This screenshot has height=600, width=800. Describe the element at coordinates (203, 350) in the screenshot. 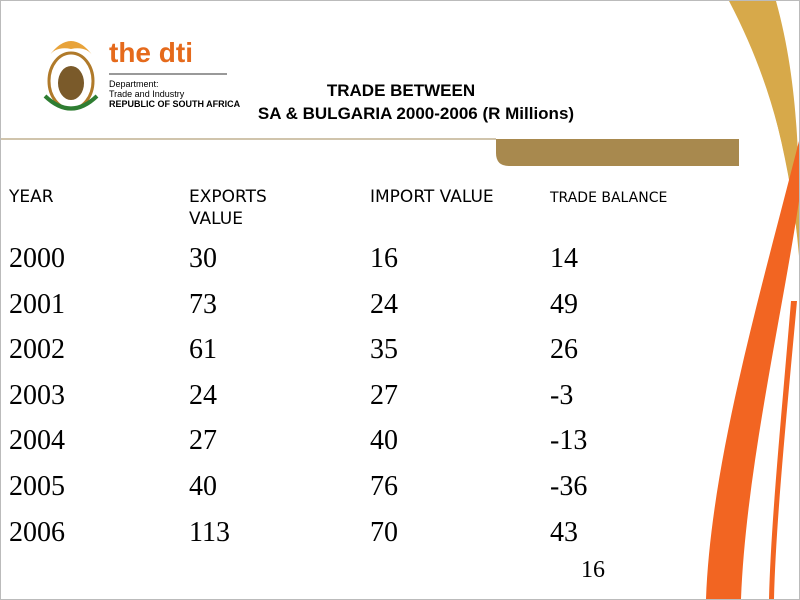

I see `table-cell: 61` at that location.